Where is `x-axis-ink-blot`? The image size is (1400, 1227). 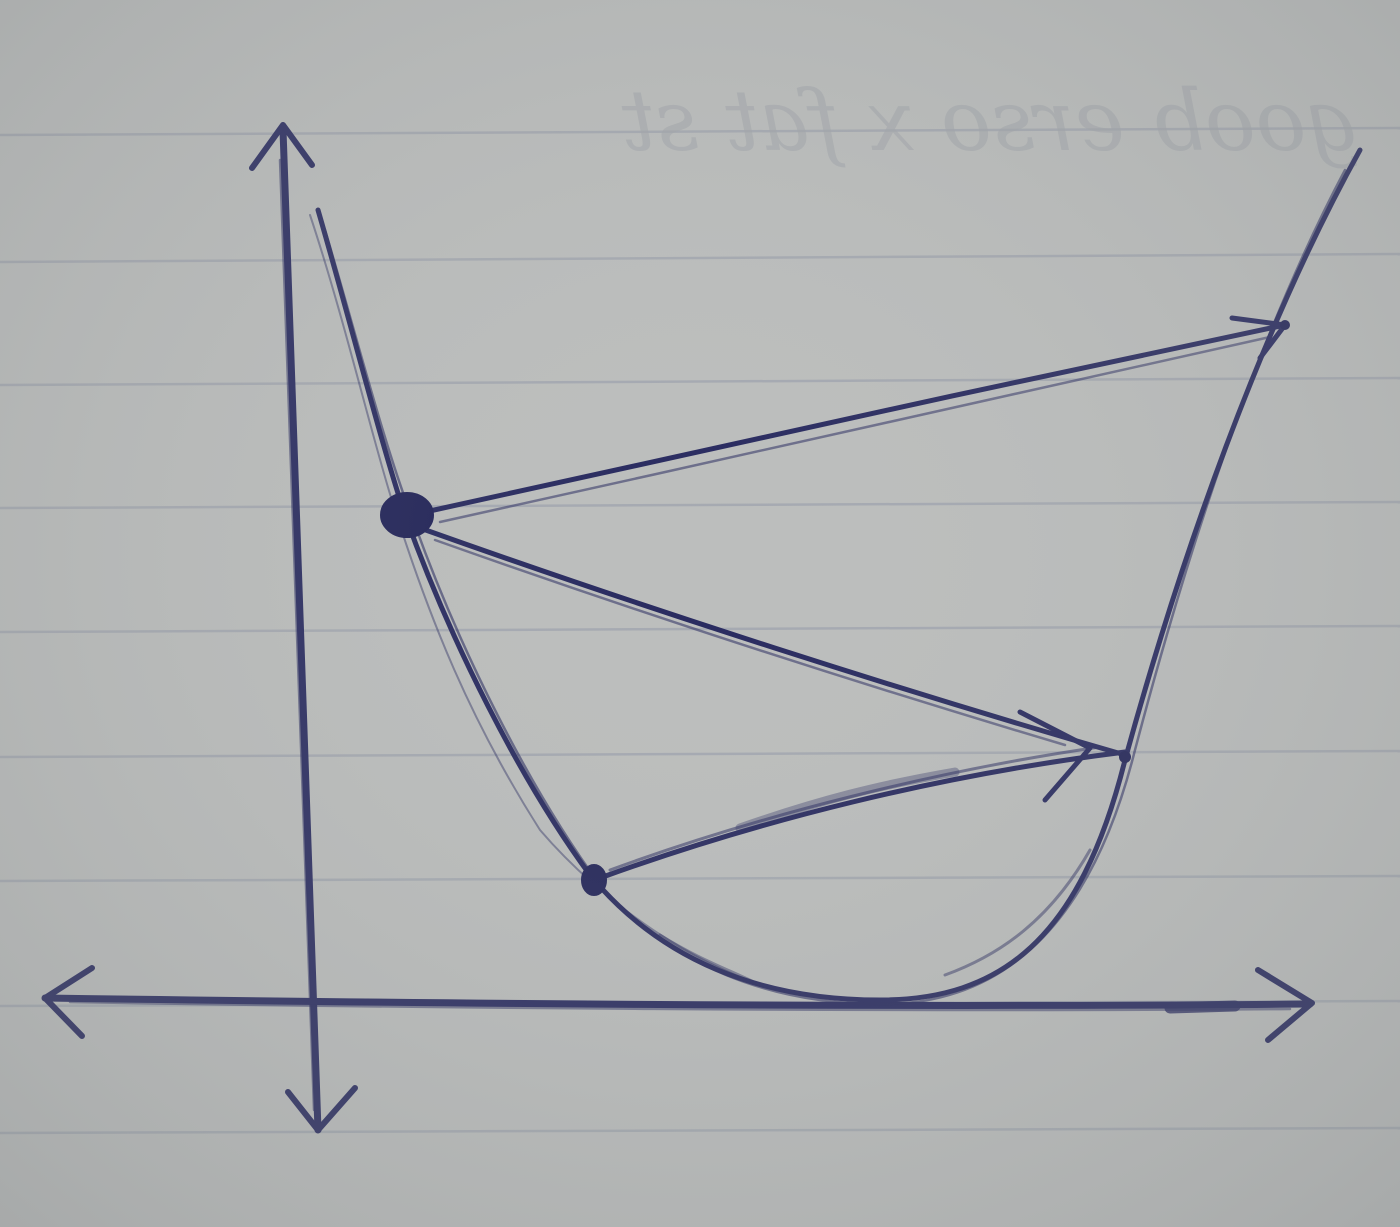 x-axis-ink-blot is located at coordinates (1202, 1007).